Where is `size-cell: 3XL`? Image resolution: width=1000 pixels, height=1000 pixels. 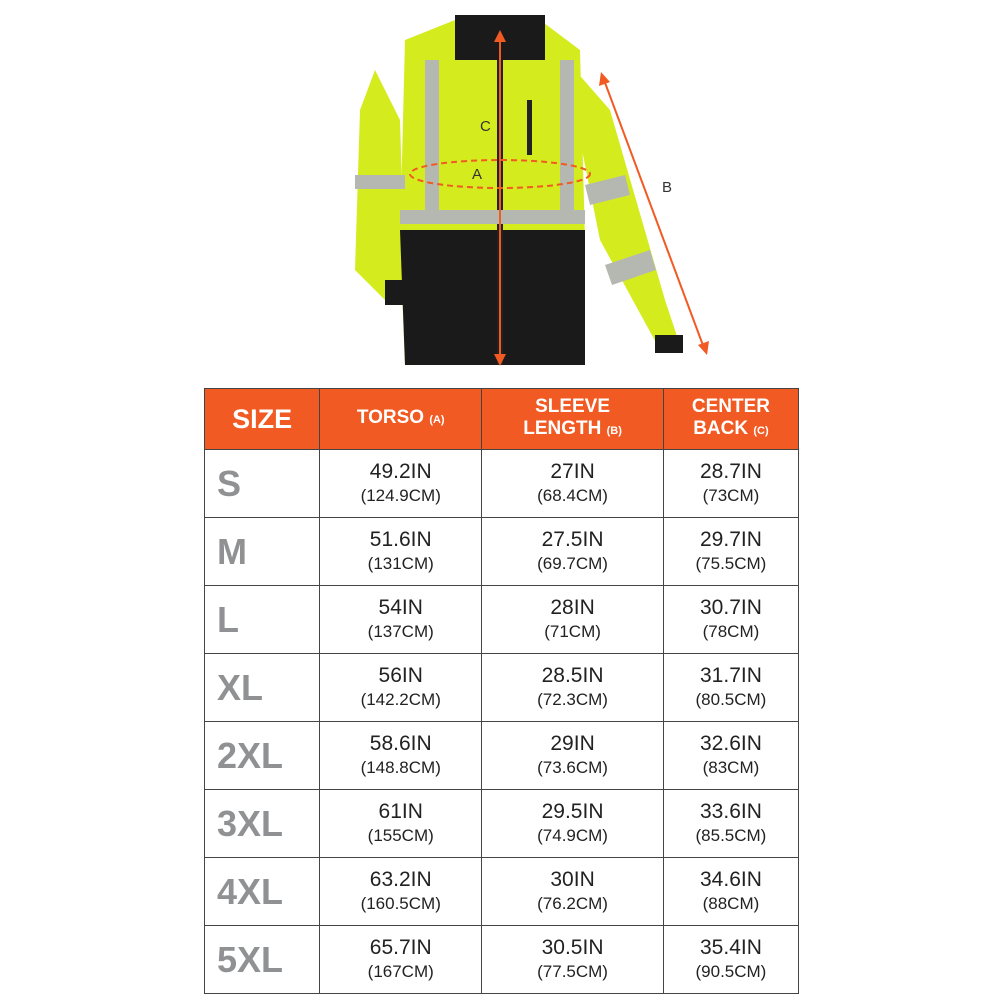 size-cell: 3XL is located at coordinates (262, 823).